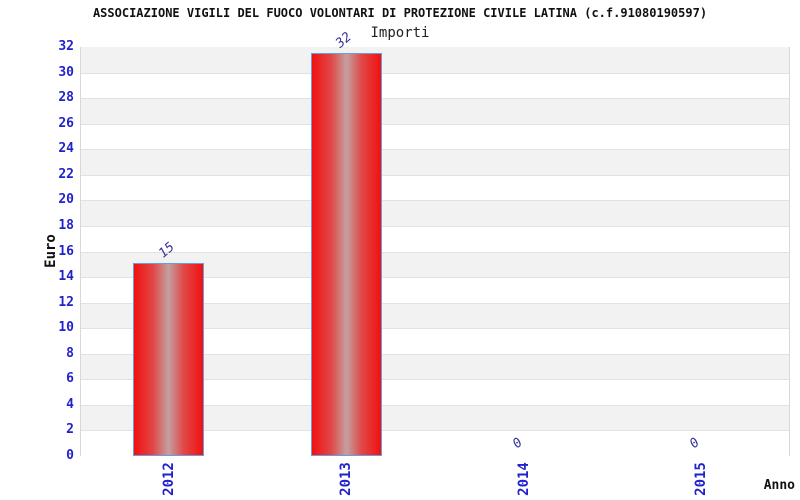 The height and width of the screenshot is (500, 800). What do you see at coordinates (66, 123) in the screenshot?
I see `y-tick-label: 26` at bounding box center [66, 123].